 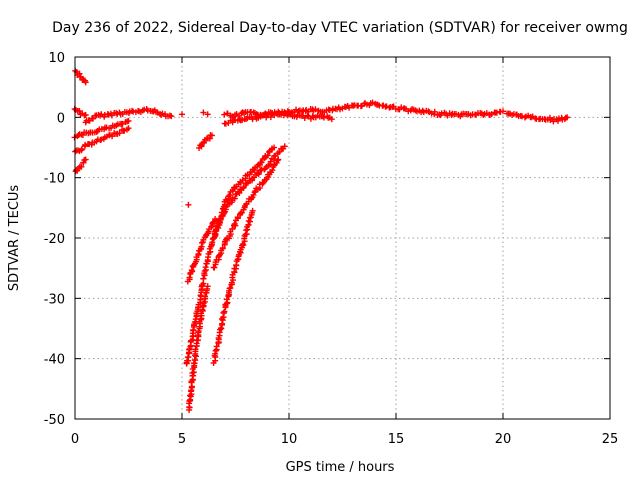 I want to click on y-tick-label: 10, so click(x=56, y=58).